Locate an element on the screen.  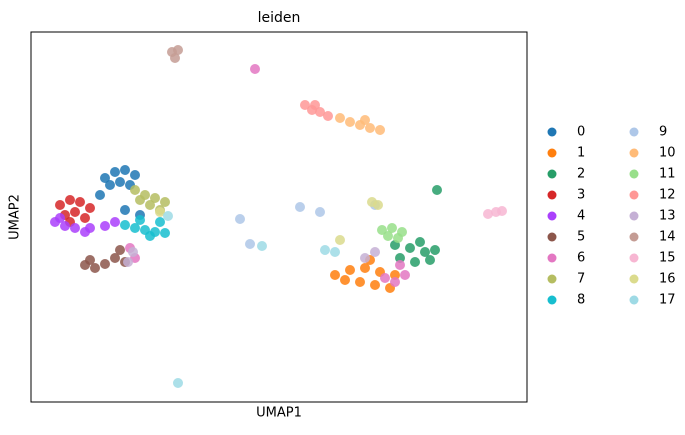
legend-label: 3 is located at coordinates (581, 195).